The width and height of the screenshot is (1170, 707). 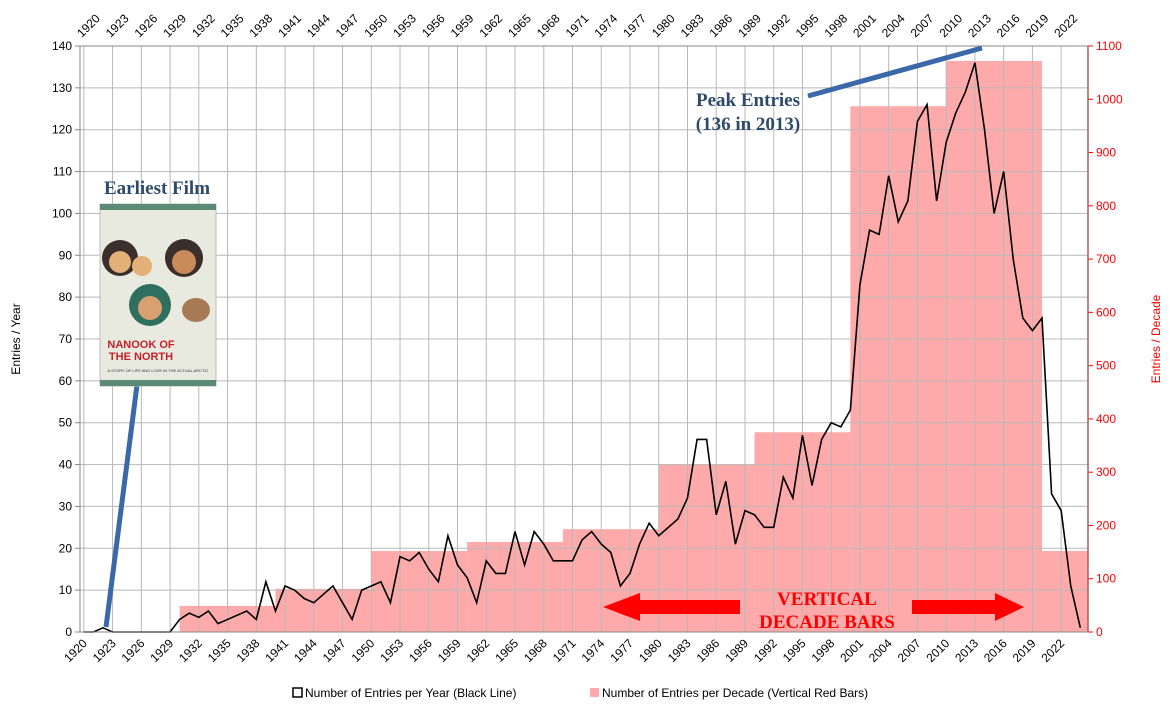 What do you see at coordinates (1037, 25) in the screenshot?
I see `x-tick-label-top: 2019` at bounding box center [1037, 25].